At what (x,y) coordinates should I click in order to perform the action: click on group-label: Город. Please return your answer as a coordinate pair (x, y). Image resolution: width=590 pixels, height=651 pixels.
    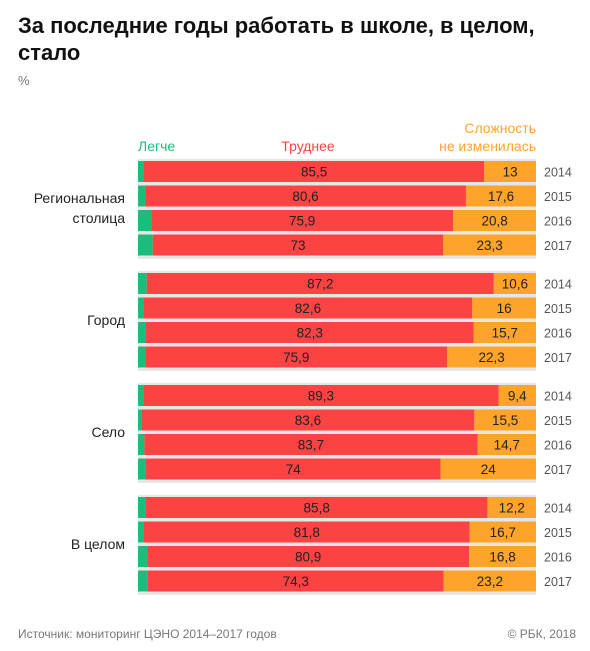
    Looking at the image, I should click on (106, 320).